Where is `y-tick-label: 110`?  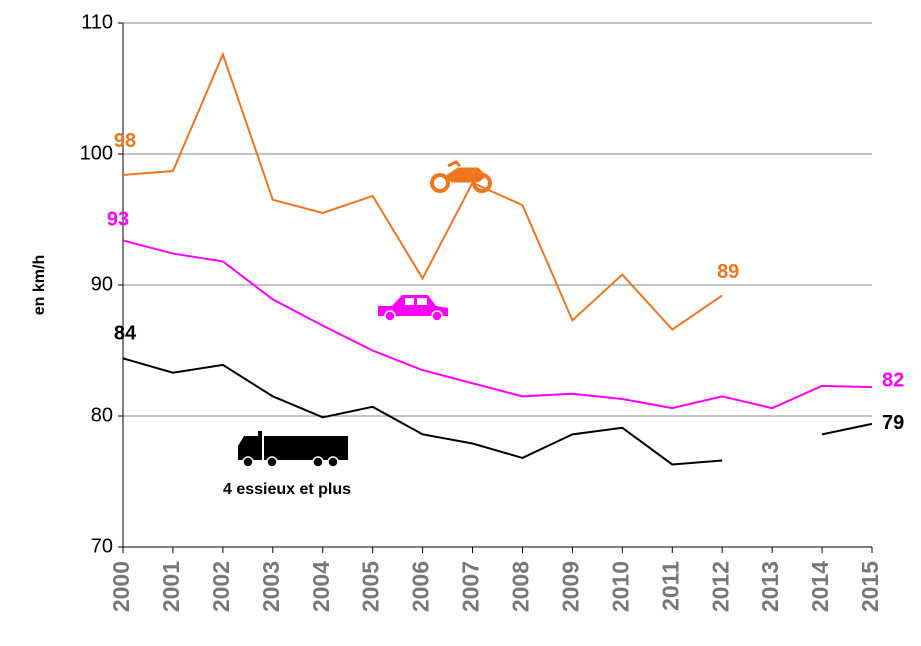 y-tick-label: 110 is located at coordinates (97, 22).